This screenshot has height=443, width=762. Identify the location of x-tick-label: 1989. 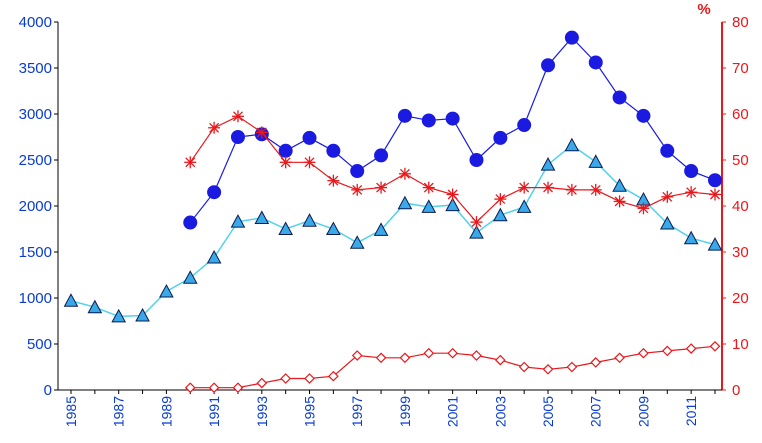
(166, 411).